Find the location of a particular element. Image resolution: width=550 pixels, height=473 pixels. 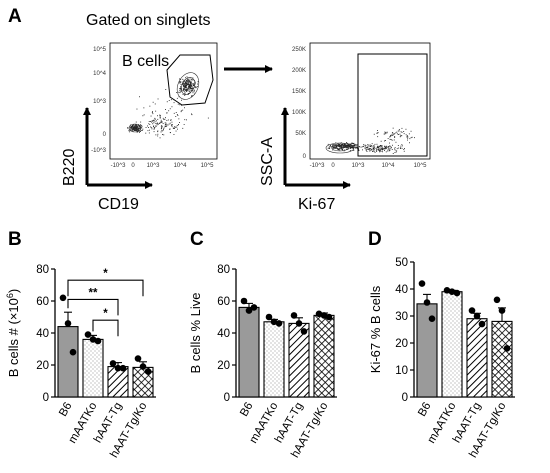

svg-text: 10^4 is located at coordinates (180, 166).